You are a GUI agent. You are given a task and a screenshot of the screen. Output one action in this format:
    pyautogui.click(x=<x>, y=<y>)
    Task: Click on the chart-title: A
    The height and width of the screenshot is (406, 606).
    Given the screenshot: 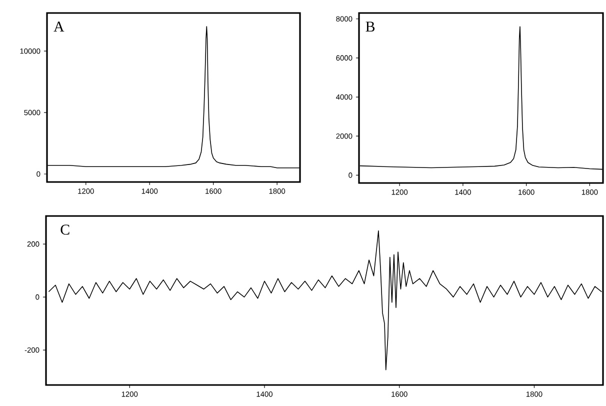 What is the action you would take?
    pyautogui.click(x=59, y=27)
    